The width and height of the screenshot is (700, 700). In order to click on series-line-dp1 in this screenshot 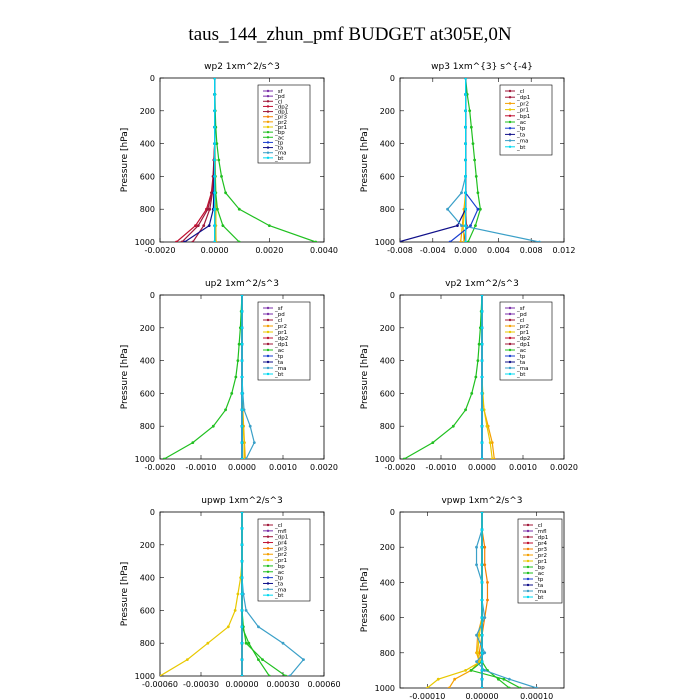, I will do `click(198, 160)`.